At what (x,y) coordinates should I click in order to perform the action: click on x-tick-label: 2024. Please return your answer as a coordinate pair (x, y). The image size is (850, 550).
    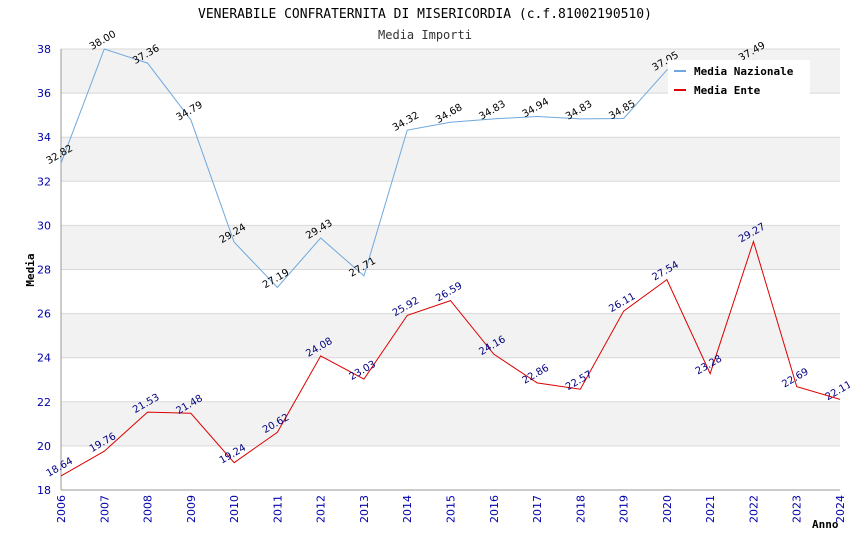
    Looking at the image, I should click on (840, 509).